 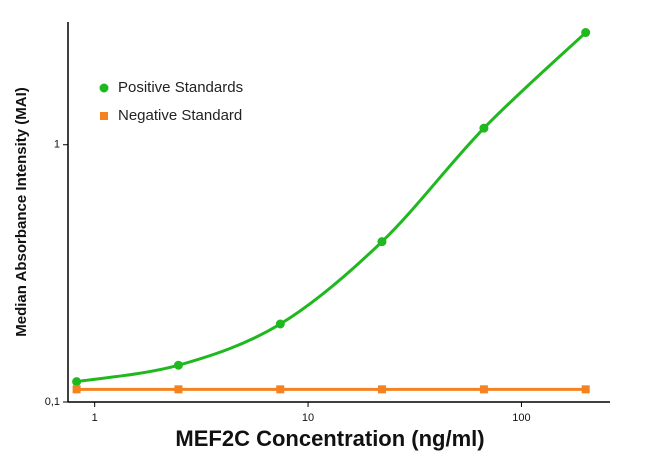 What do you see at coordinates (21, 211) in the screenshot?
I see `y-axis-label: Median Absorbance Intensity (MAI)` at bounding box center [21, 211].